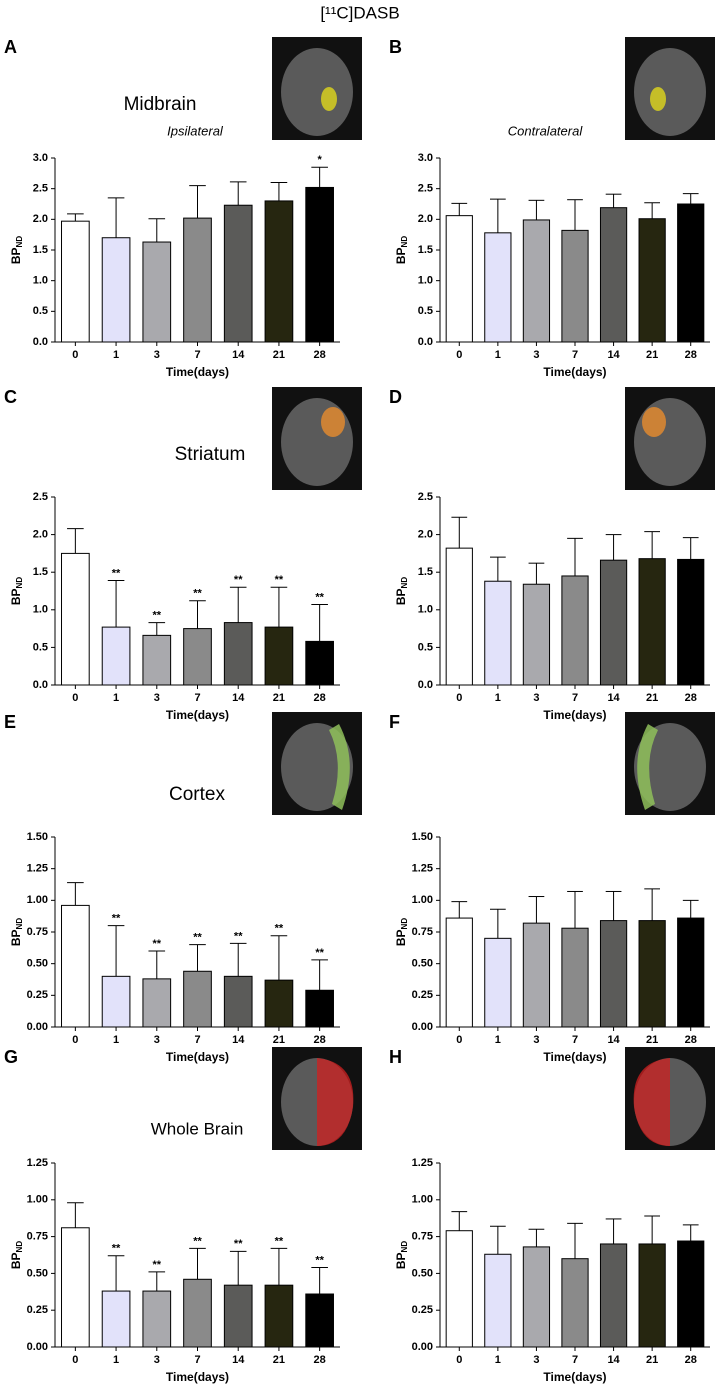 The height and width of the screenshot is (1399, 721). Describe the element at coordinates (37, 964) in the screenshot. I see `y-tick-label: 0.50` at that location.